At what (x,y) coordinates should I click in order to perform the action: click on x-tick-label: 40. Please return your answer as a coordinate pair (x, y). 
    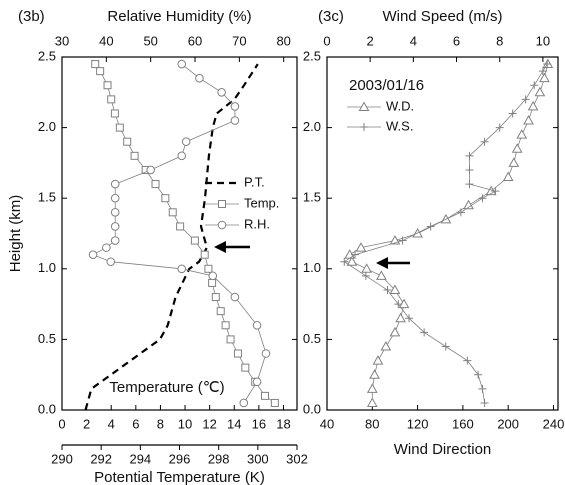
    Looking at the image, I should click on (327, 423).